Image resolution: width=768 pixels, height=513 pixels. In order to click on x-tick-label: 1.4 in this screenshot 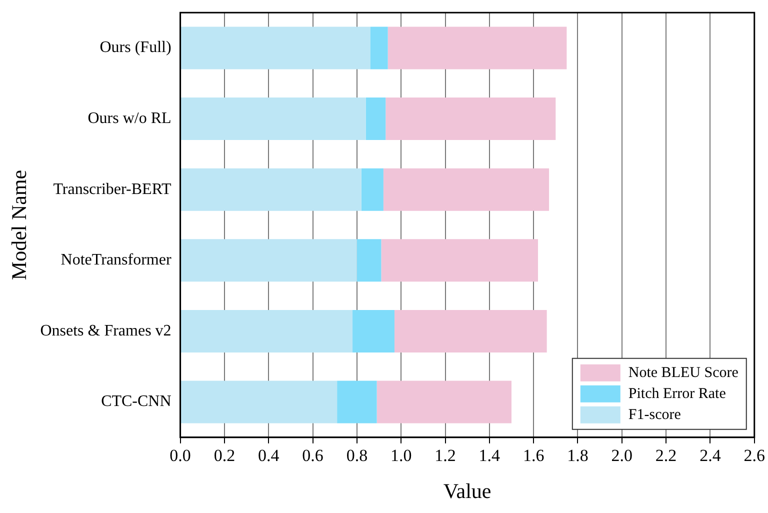, I will do `click(489, 456)`.